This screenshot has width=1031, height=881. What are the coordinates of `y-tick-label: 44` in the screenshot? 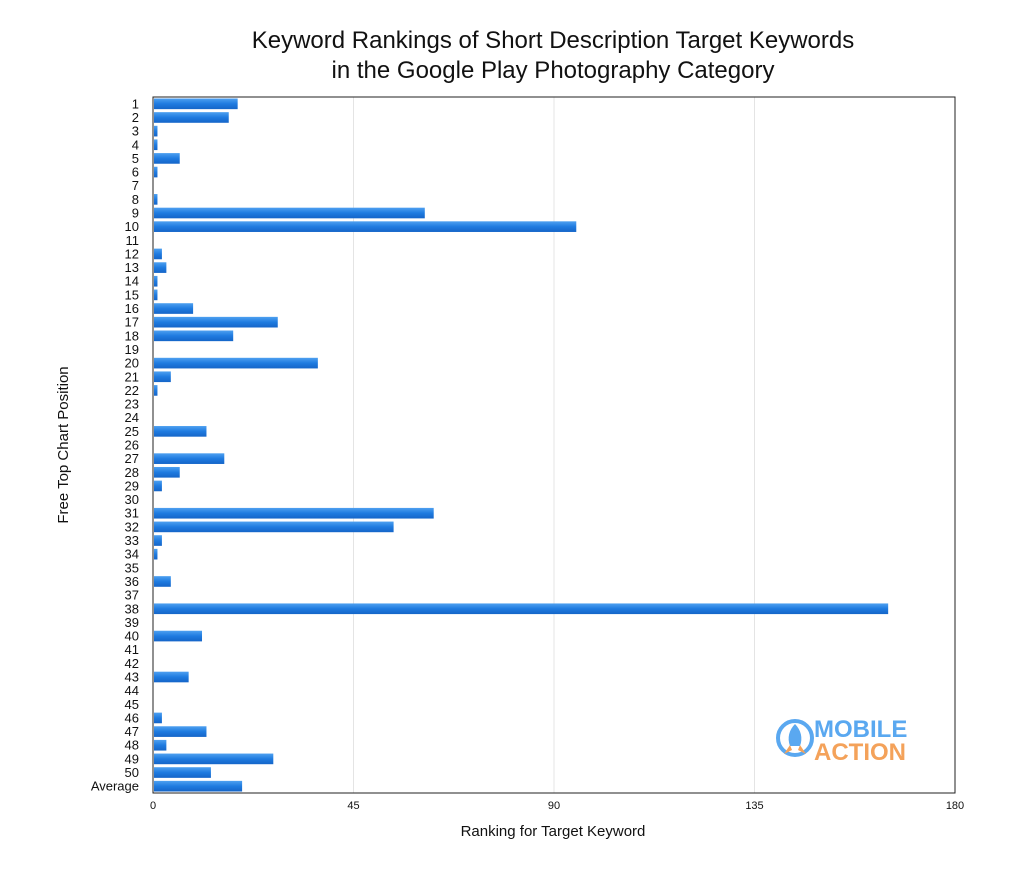 It's located at (132, 690).